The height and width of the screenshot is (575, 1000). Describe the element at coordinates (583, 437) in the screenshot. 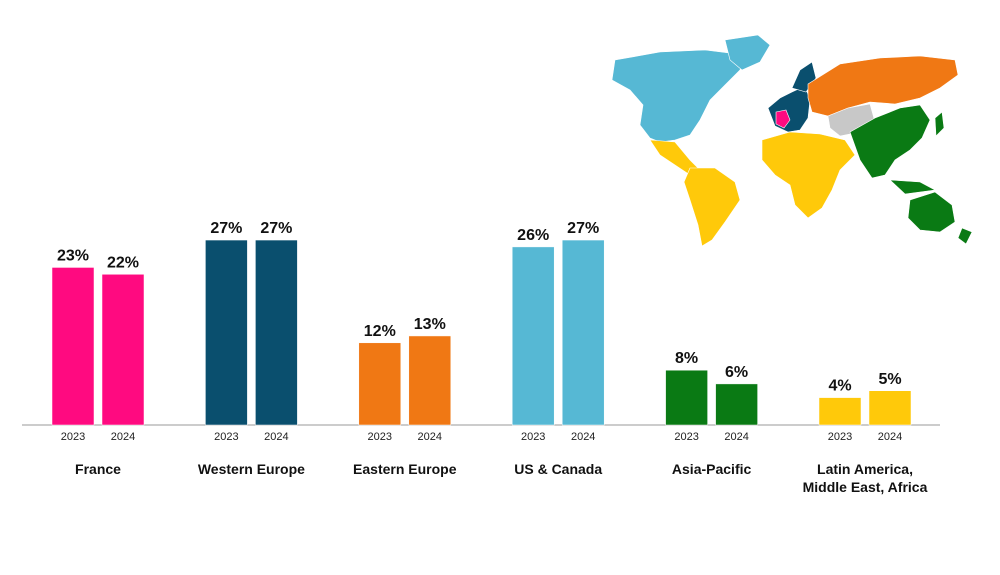

I see `year-label-3-2024: 2024` at that location.